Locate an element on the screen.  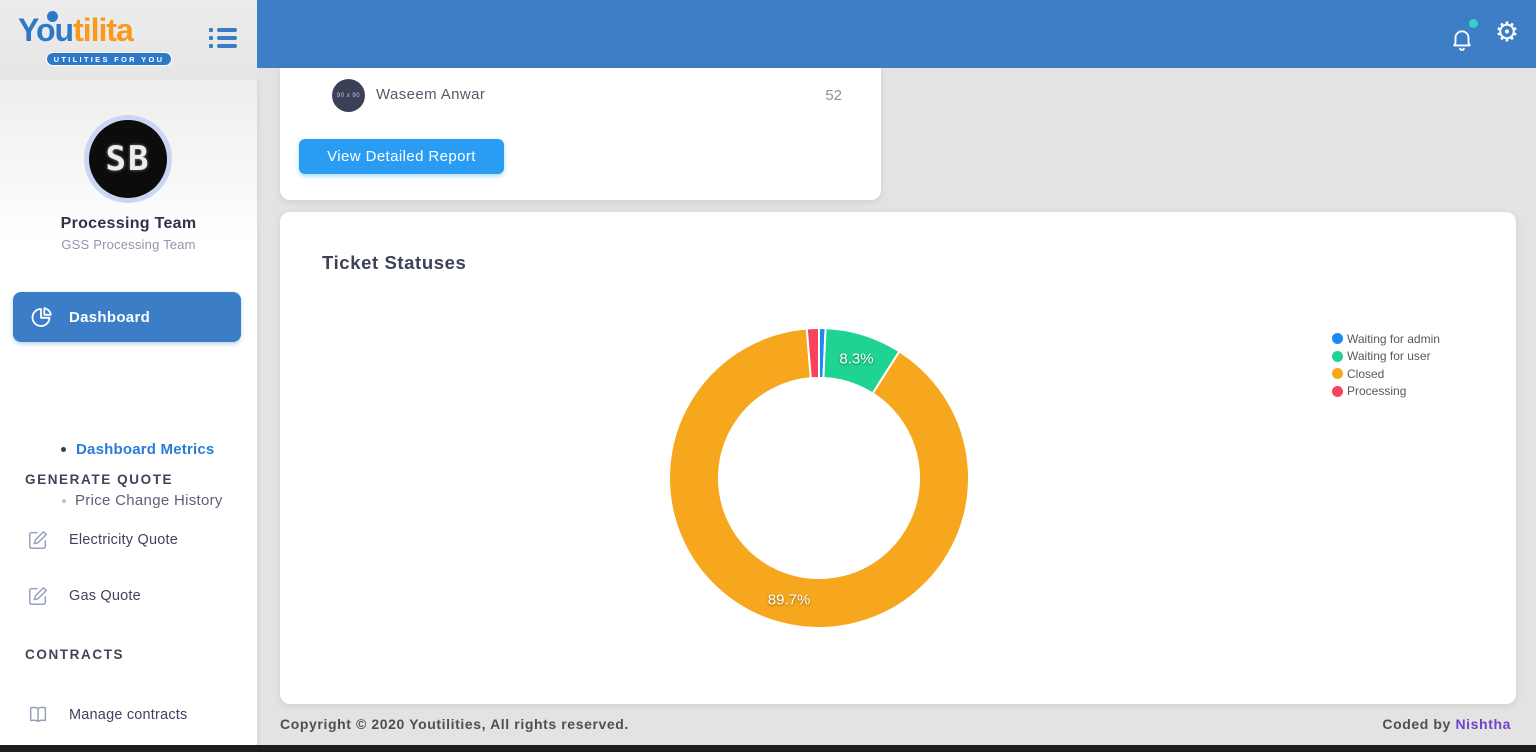
coded-by-label: Coded by is located at coordinates (1416, 724).